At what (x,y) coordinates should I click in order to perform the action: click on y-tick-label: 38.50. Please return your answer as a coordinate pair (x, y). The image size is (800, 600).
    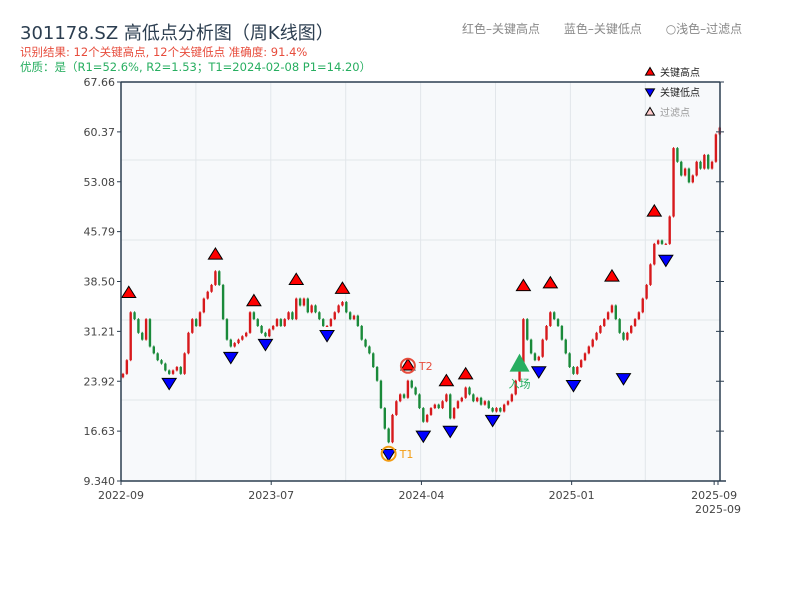
    Looking at the image, I should click on (100, 282).